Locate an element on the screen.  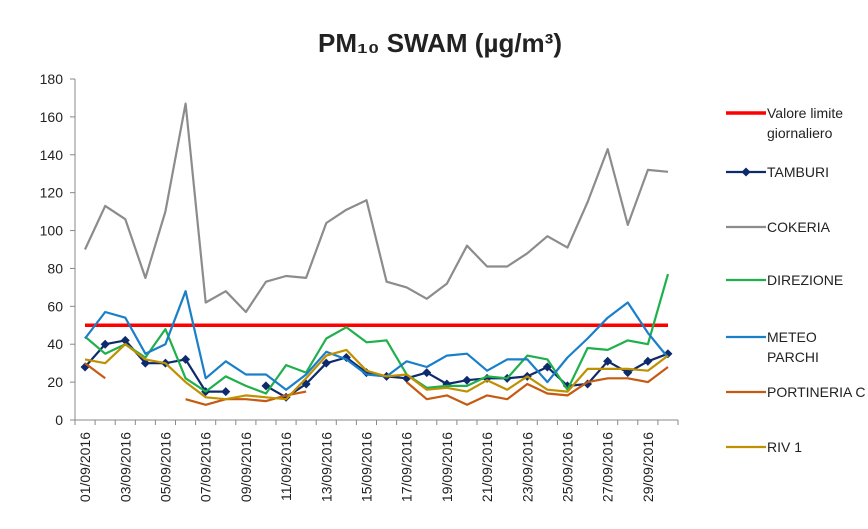
x-tick-label: 09/09/2016 is located at coordinates (246, 467).